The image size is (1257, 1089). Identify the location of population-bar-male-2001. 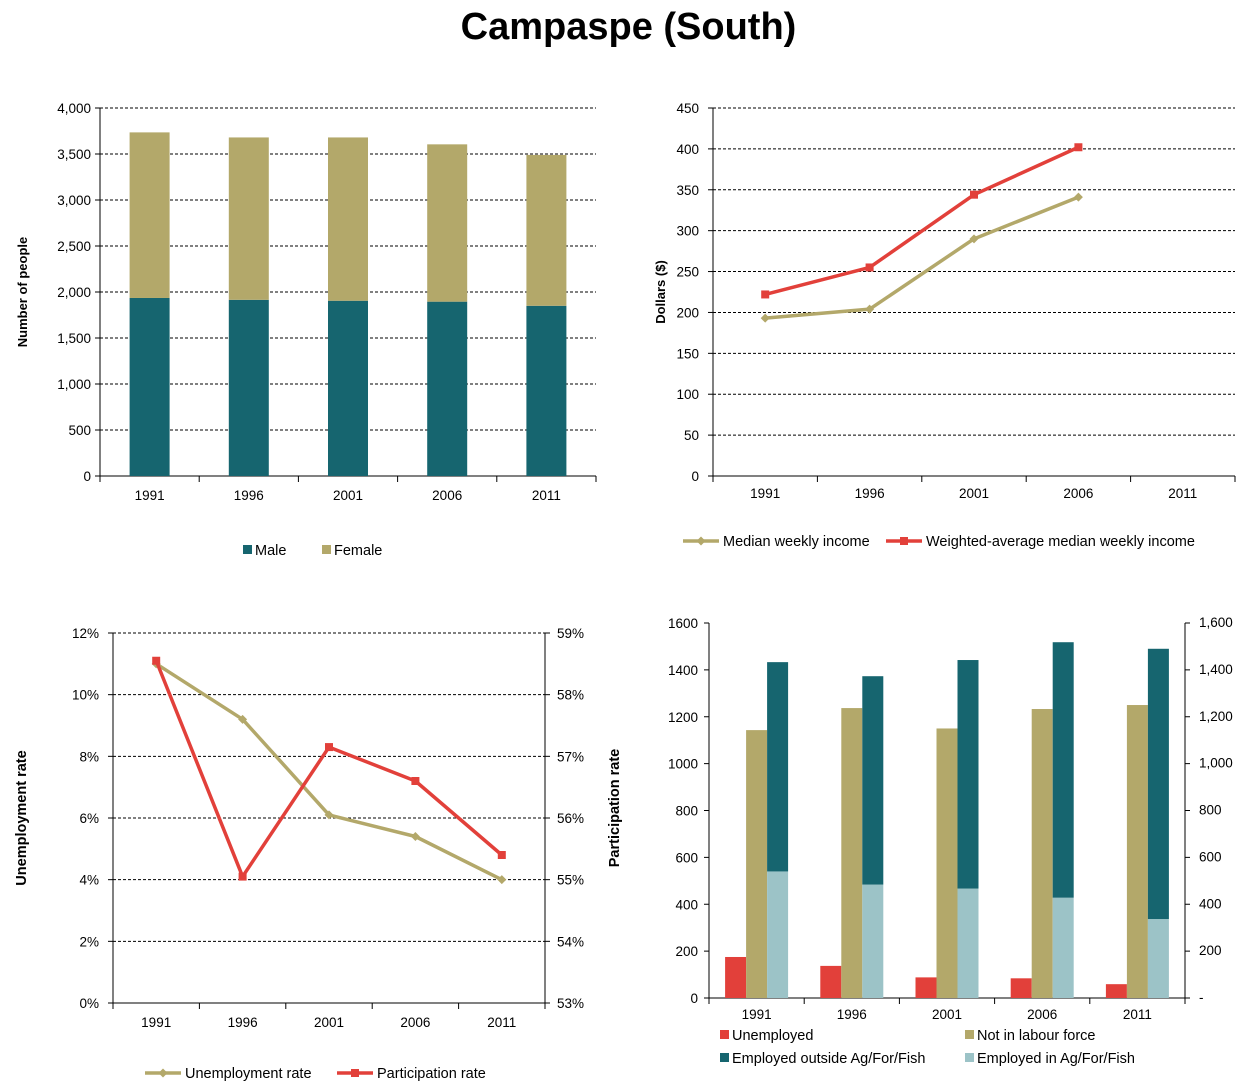
(348, 388).